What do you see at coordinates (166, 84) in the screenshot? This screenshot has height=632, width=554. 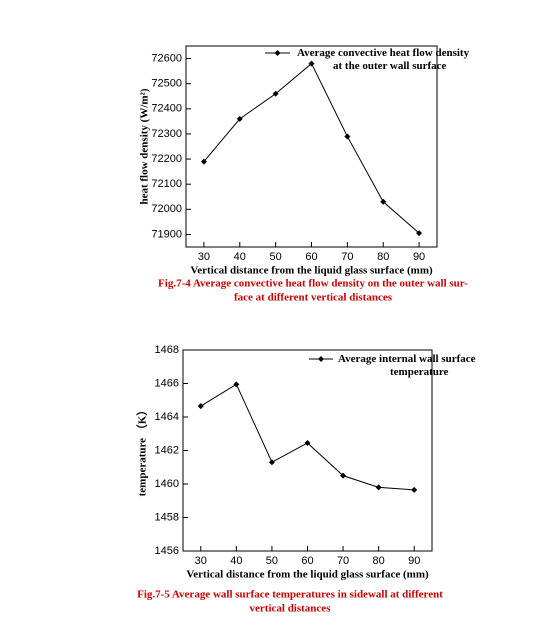 I see `y-tick-label: 72500` at bounding box center [166, 84].